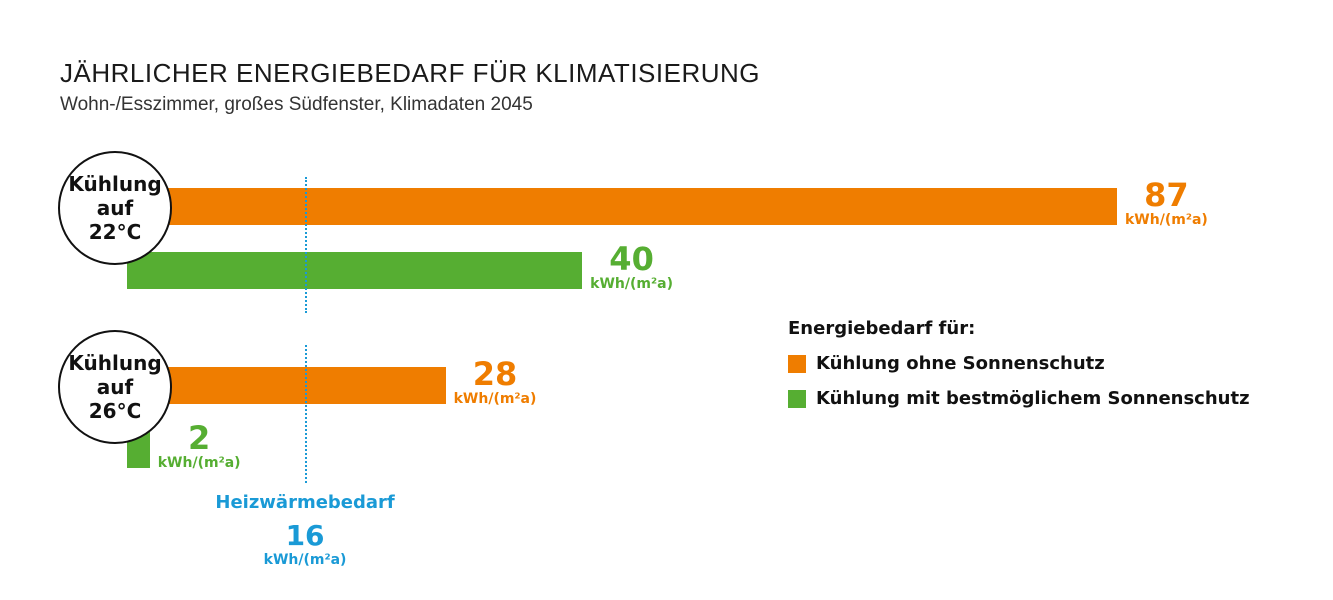 This screenshot has height=600, width=1333. I want to click on data-label: 87 kWh/(m²a), so click(1166, 203).